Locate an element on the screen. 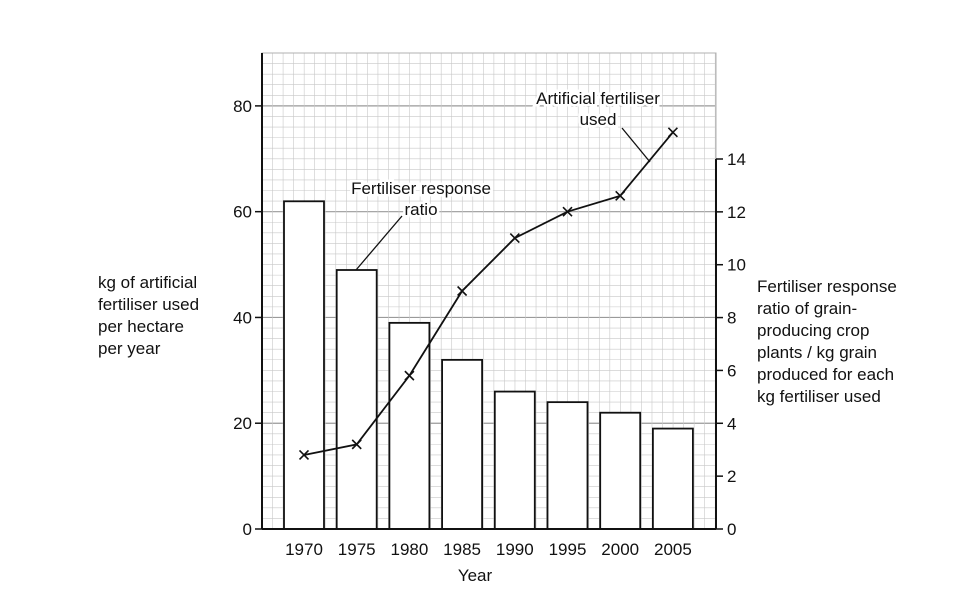 The width and height of the screenshot is (965, 606). y-right-tick-label: 8 is located at coordinates (731, 318).